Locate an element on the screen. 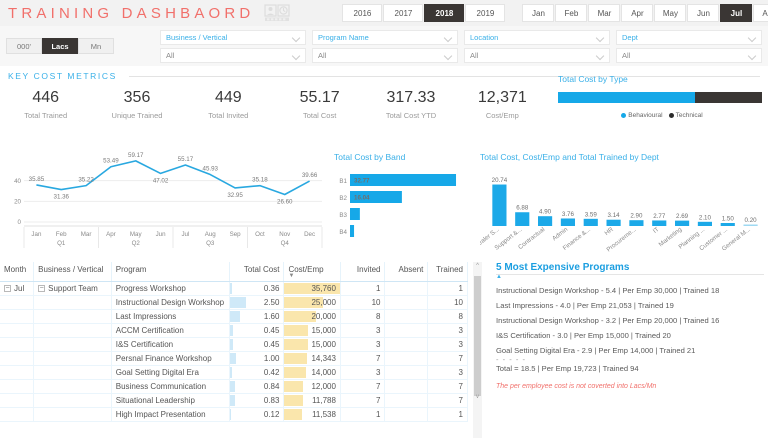 Image resolution: width=768 pixels, height=438 pixels. col-cost-per-emp: Cost/Emp ▼ is located at coordinates (312, 272).